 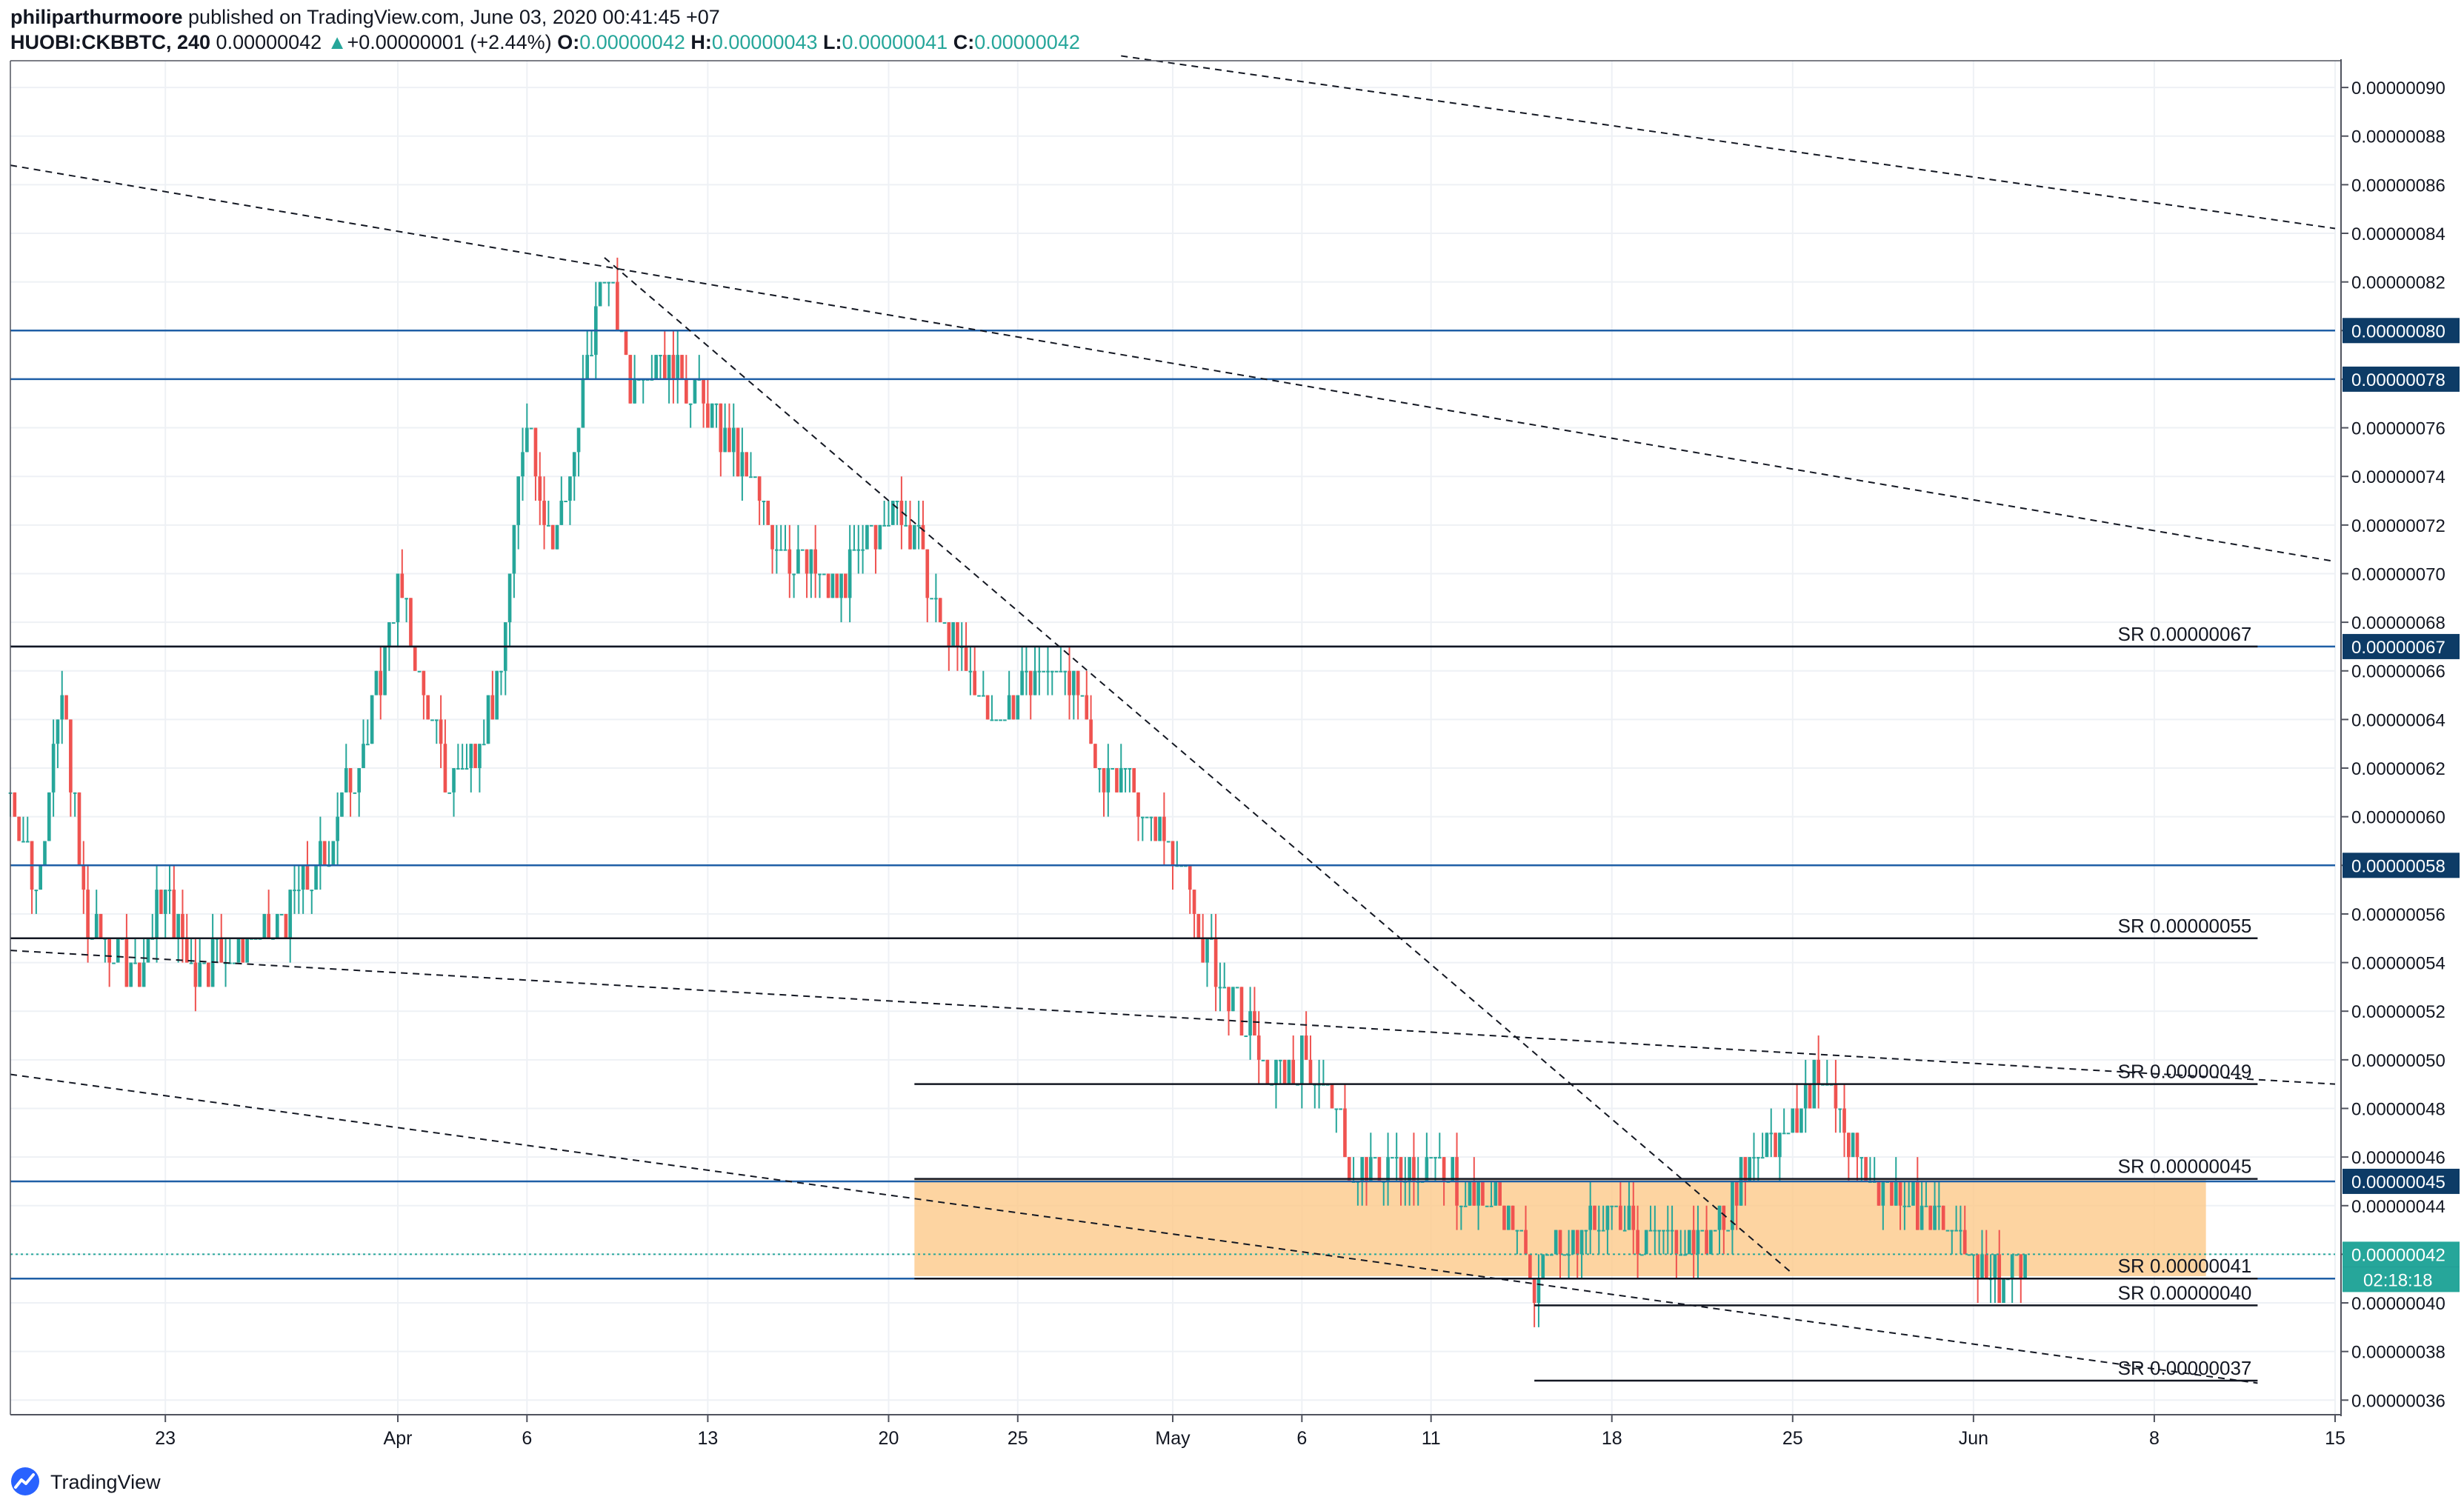 I want to click on y-tick-label: 0.00000082, so click(x=2398, y=283).